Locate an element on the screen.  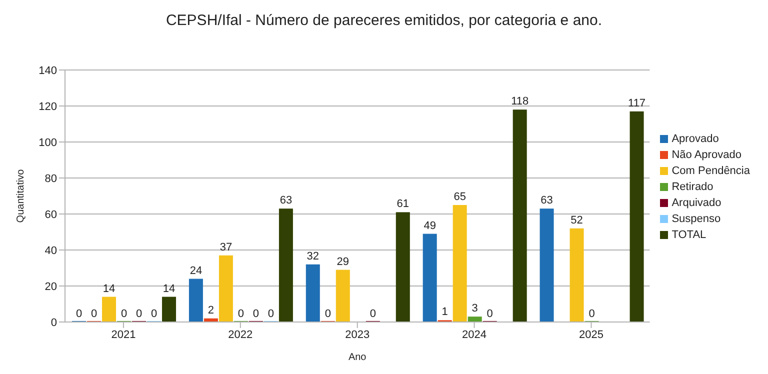
x-tick-label: 2022 is located at coordinates (240, 334).